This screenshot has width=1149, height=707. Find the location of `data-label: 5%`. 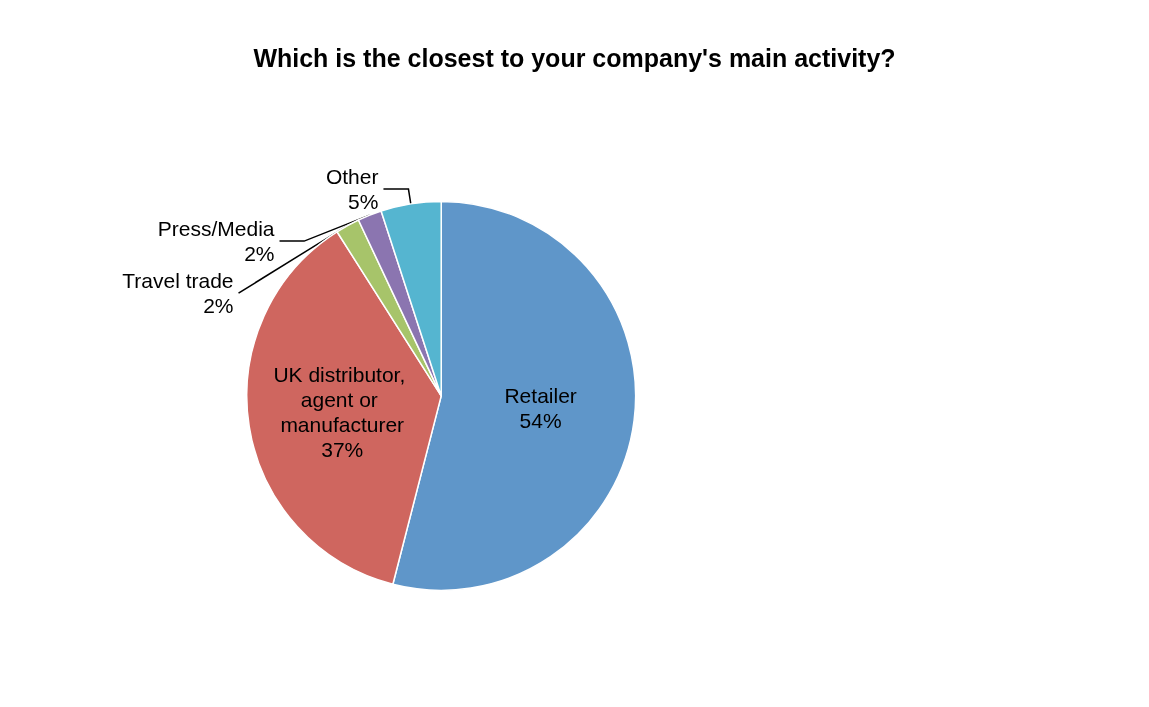

data-label: 5% is located at coordinates (363, 202).